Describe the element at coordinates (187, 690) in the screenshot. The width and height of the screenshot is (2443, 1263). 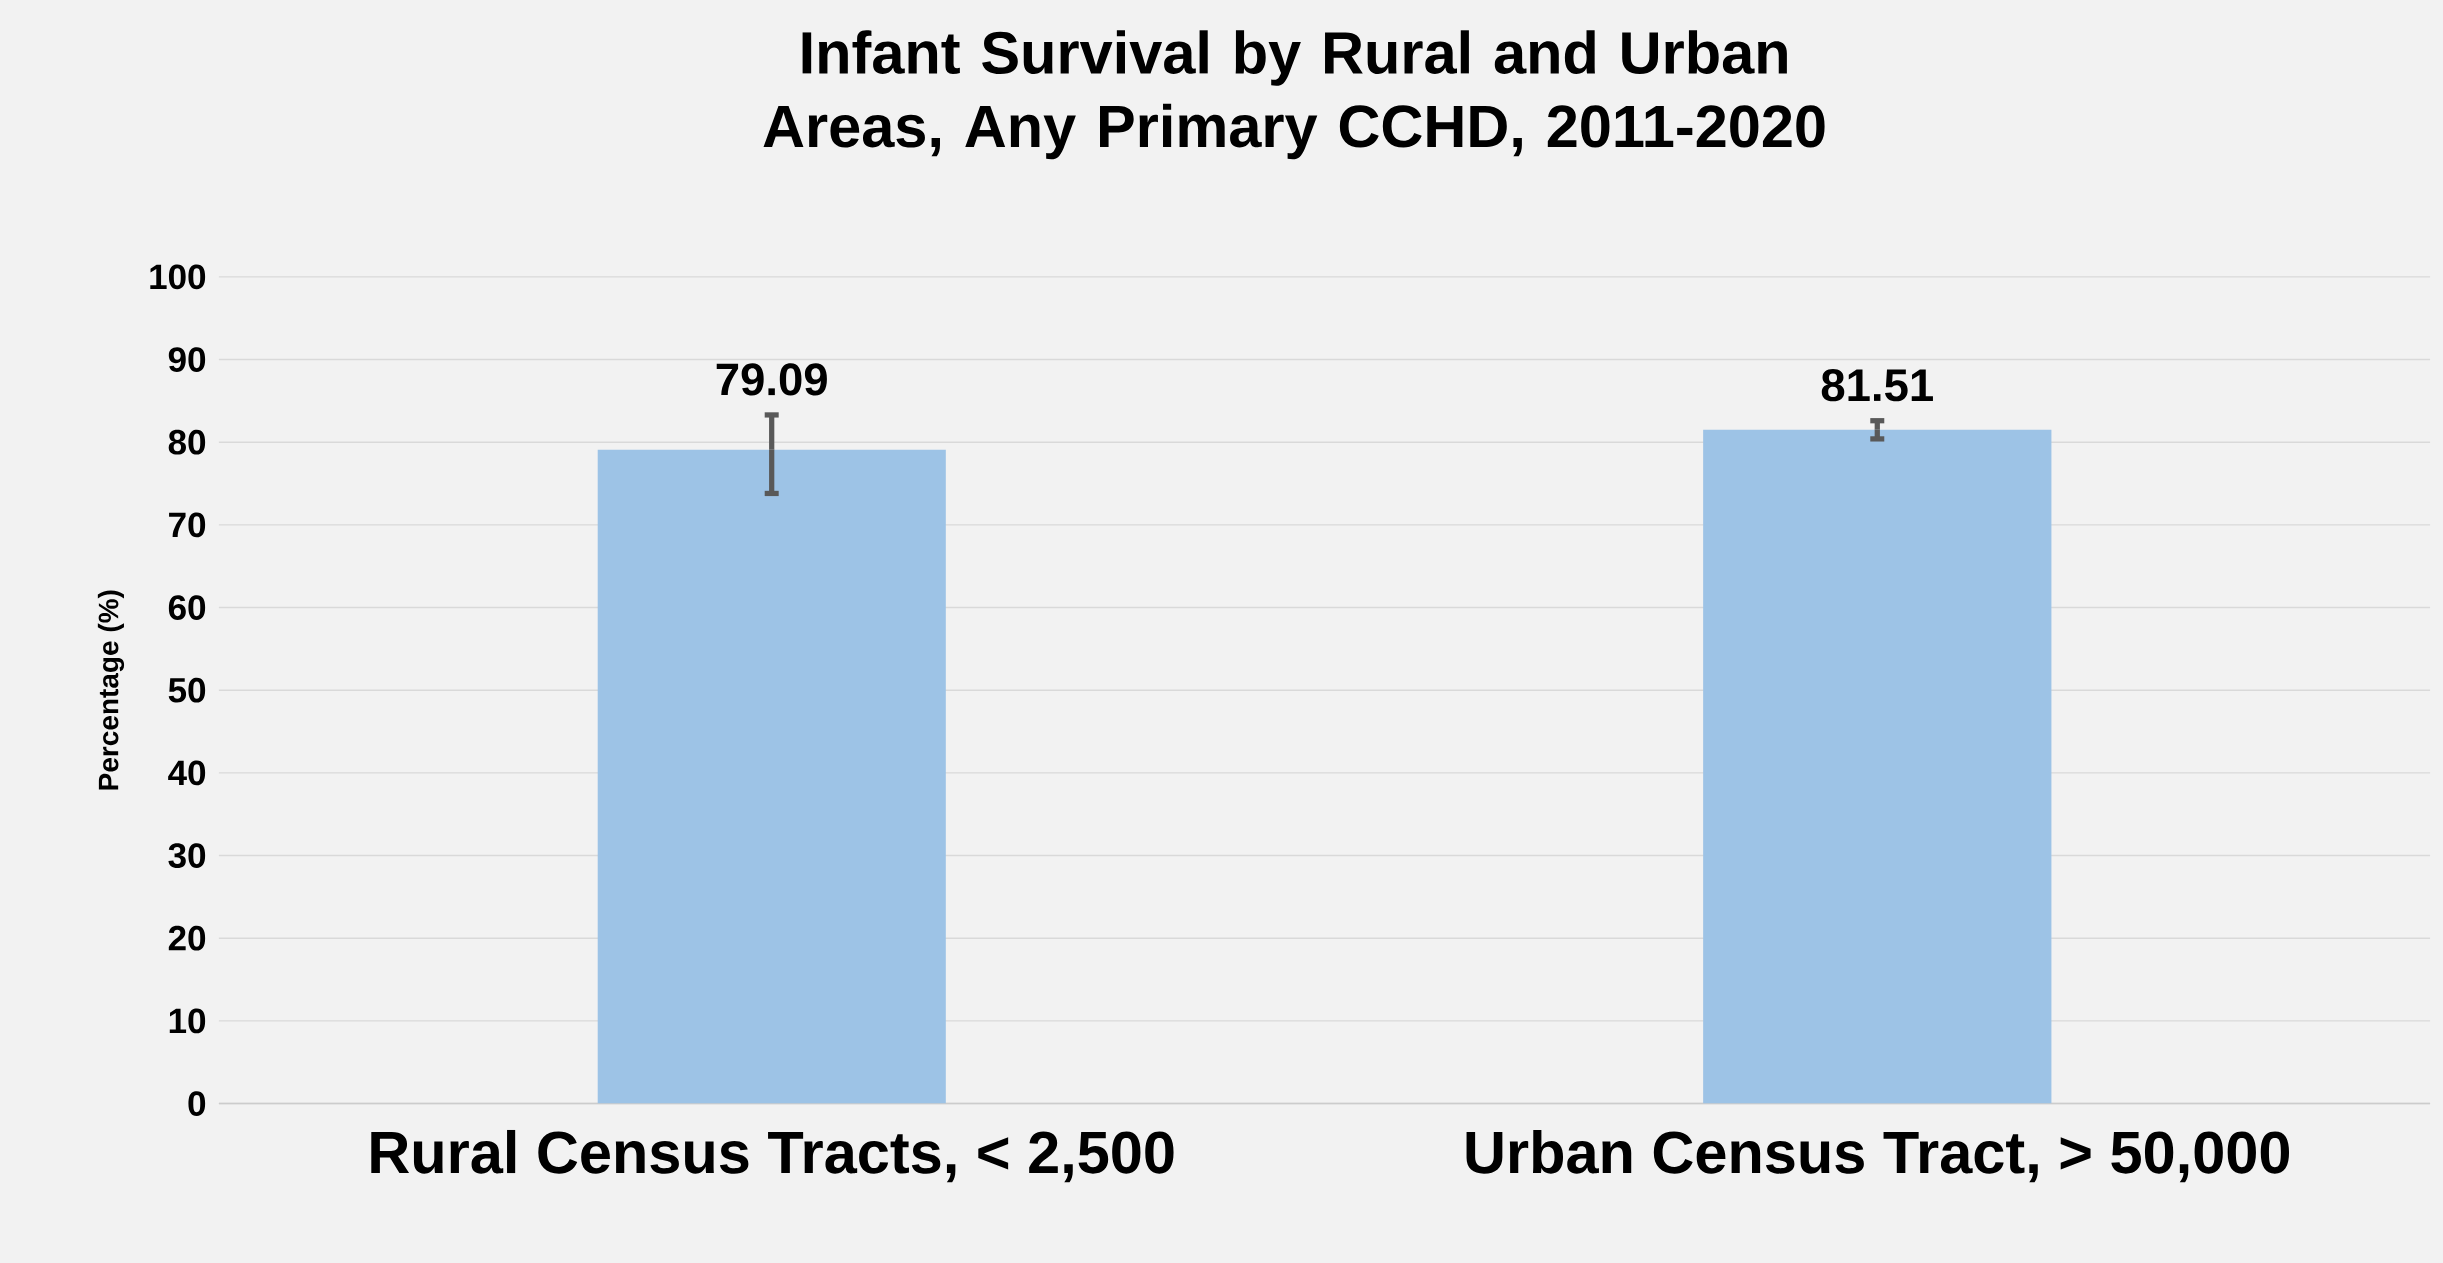
I see `y-tick-label: 50` at that location.